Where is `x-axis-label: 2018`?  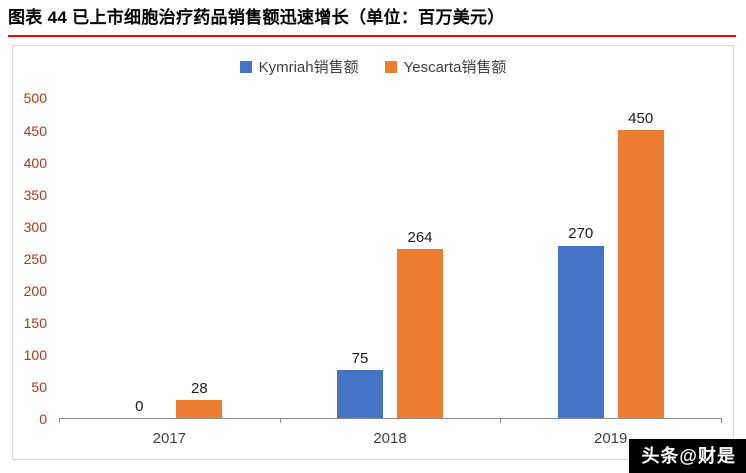 x-axis-label: 2018 is located at coordinates (390, 439).